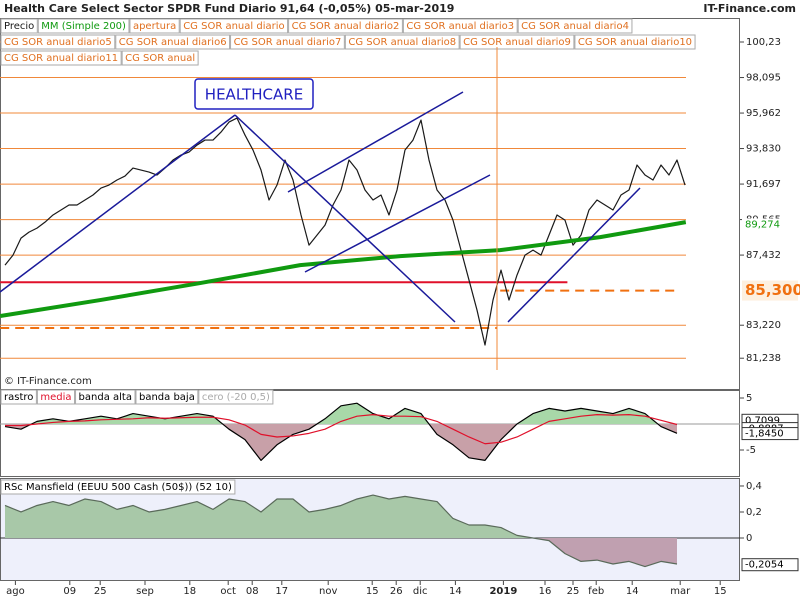 The image size is (800, 600). I want to click on legend-item: Precio, so click(19, 26).